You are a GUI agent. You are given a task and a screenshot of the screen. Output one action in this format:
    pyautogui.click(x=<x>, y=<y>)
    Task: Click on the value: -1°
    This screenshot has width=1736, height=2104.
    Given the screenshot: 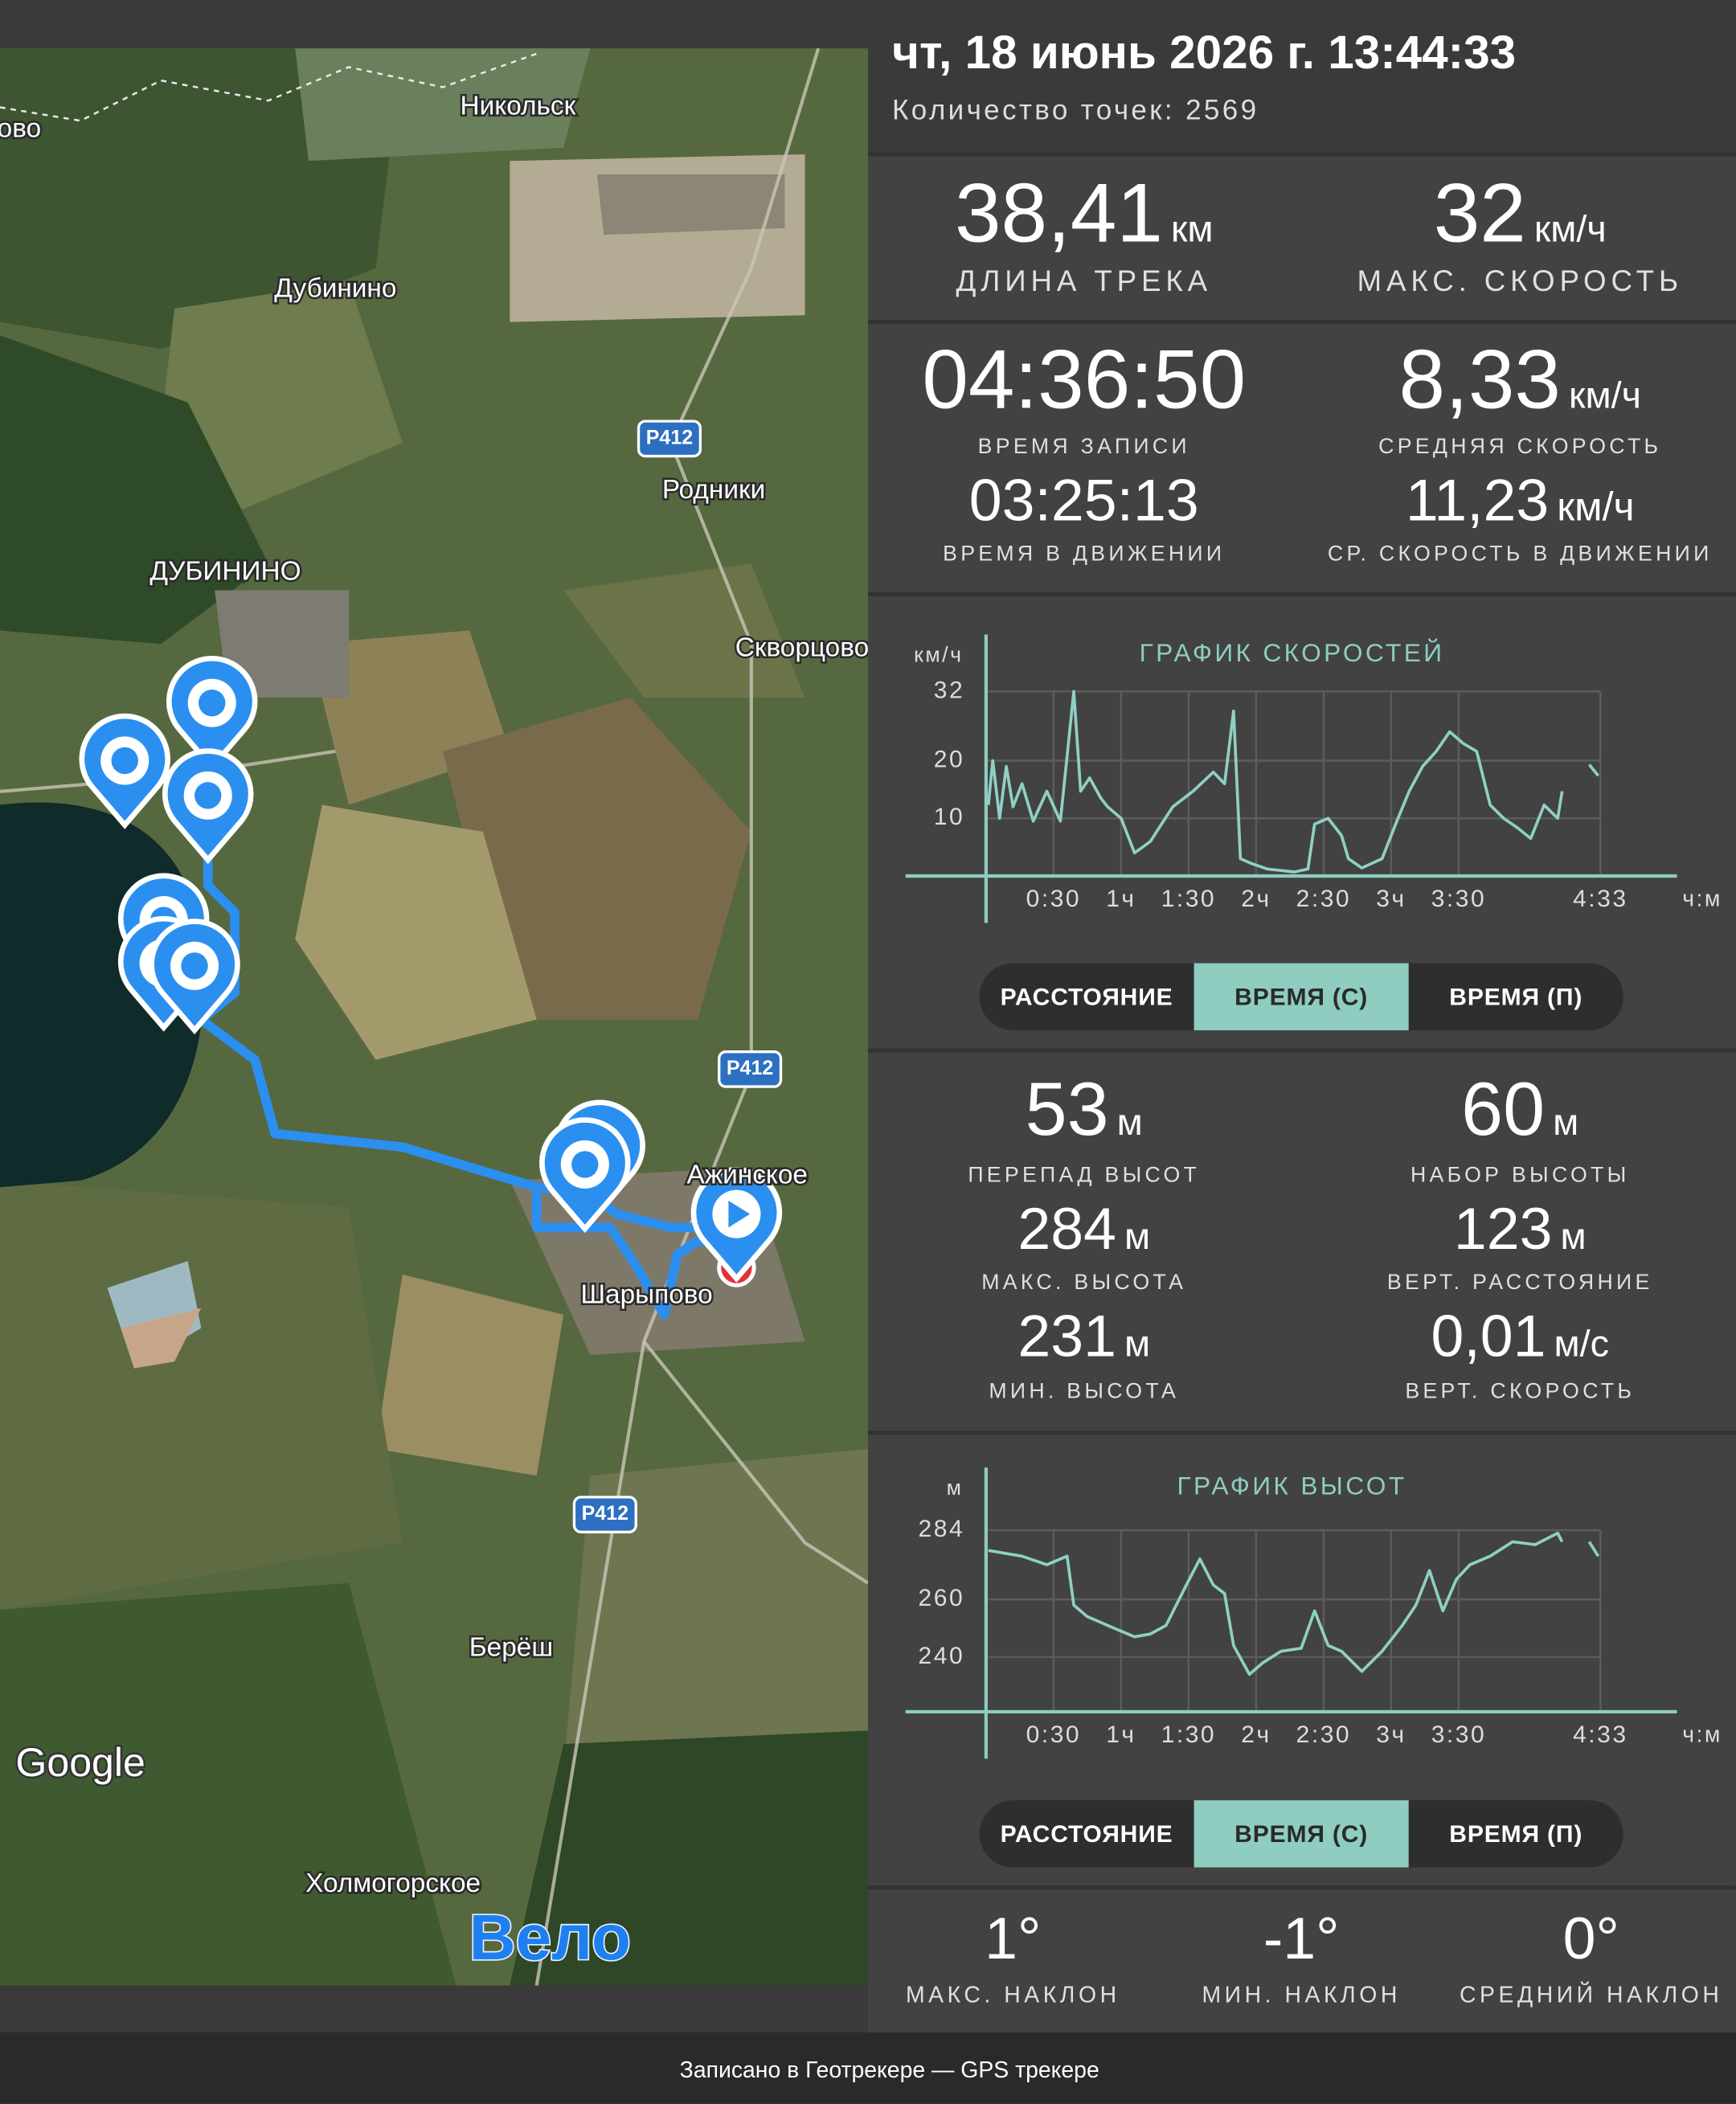 What is the action you would take?
    pyautogui.click(x=1301, y=1938)
    